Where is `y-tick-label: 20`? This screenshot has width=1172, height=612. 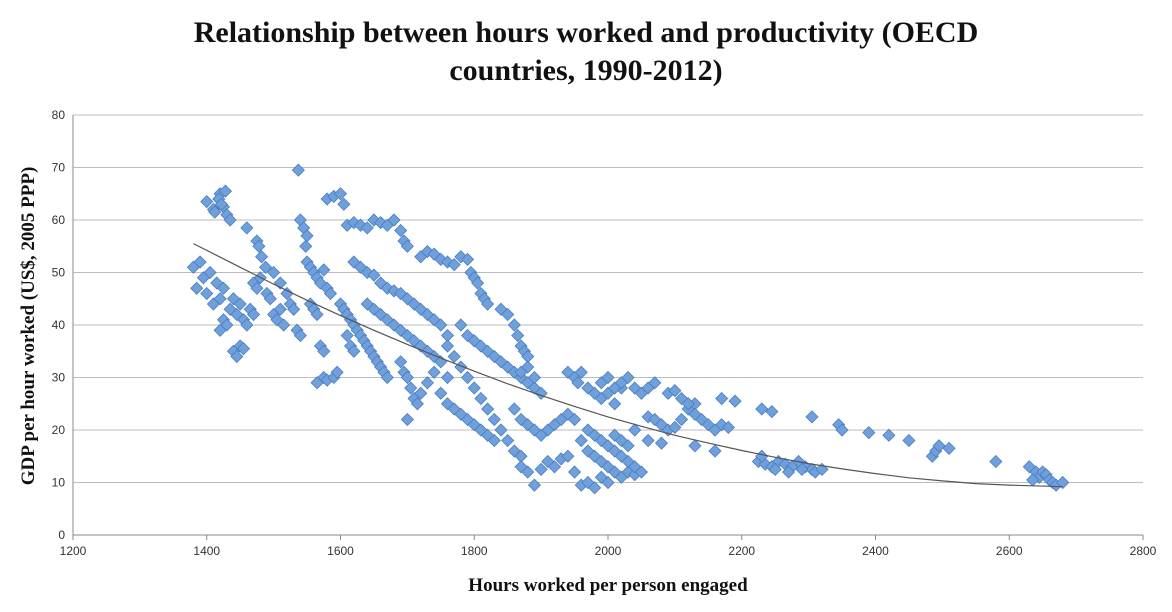
y-tick-label: 20 is located at coordinates (59, 430).